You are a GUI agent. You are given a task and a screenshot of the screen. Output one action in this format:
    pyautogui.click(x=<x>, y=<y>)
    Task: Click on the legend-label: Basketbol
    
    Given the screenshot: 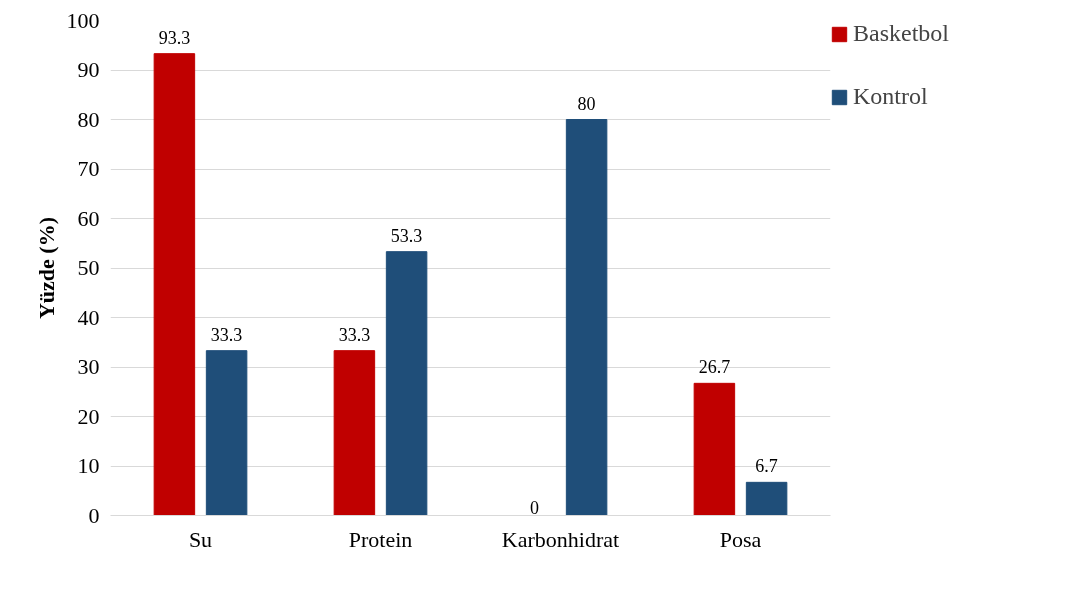 What is the action you would take?
    pyautogui.click(x=901, y=33)
    